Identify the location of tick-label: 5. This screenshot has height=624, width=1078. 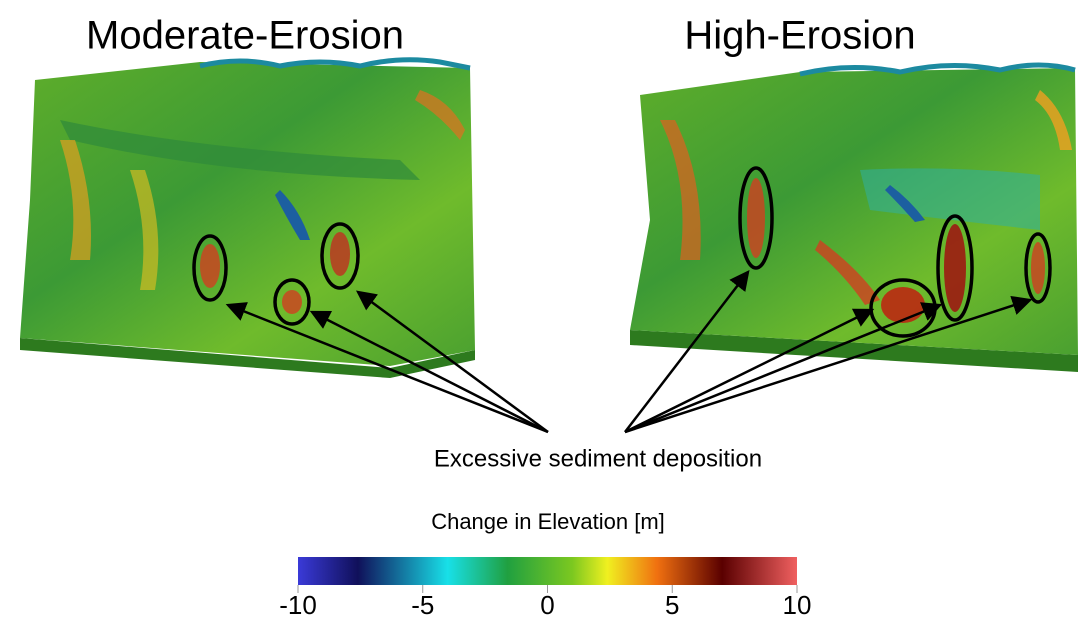
(672, 605).